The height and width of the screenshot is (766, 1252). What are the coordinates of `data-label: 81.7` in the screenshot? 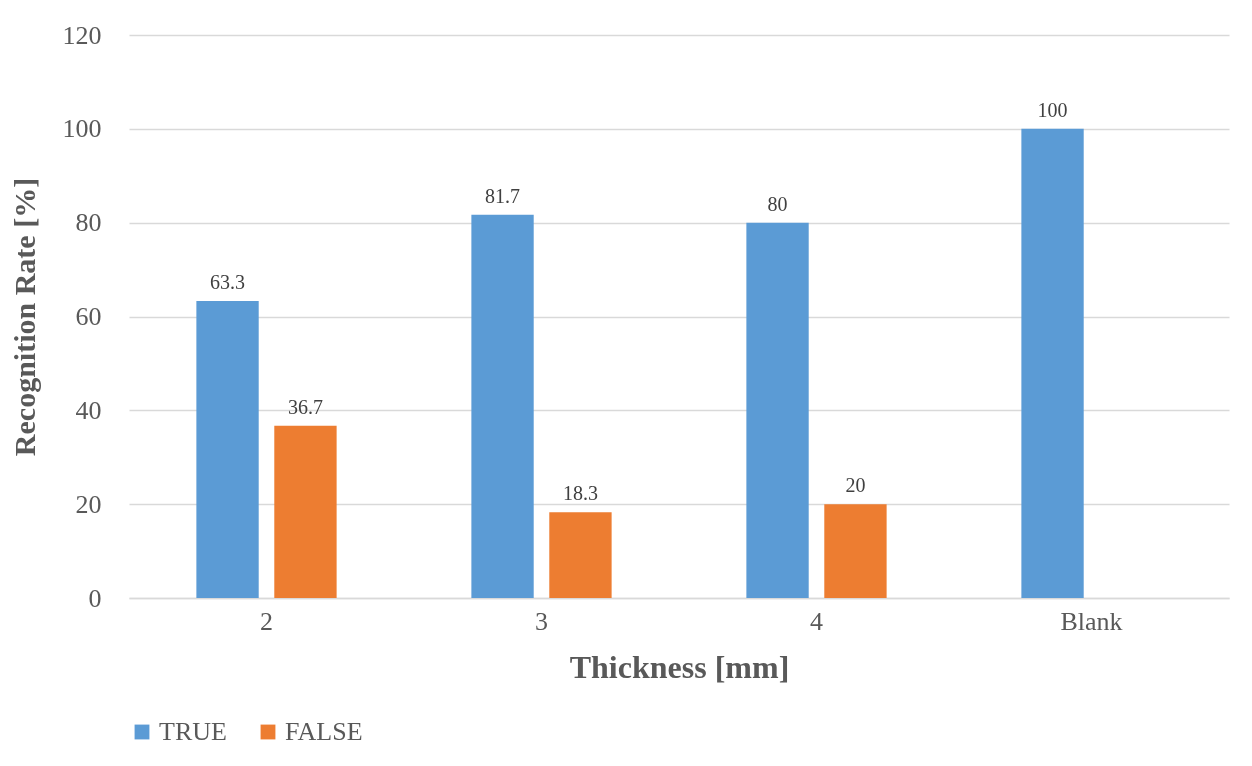 It's located at (503, 195).